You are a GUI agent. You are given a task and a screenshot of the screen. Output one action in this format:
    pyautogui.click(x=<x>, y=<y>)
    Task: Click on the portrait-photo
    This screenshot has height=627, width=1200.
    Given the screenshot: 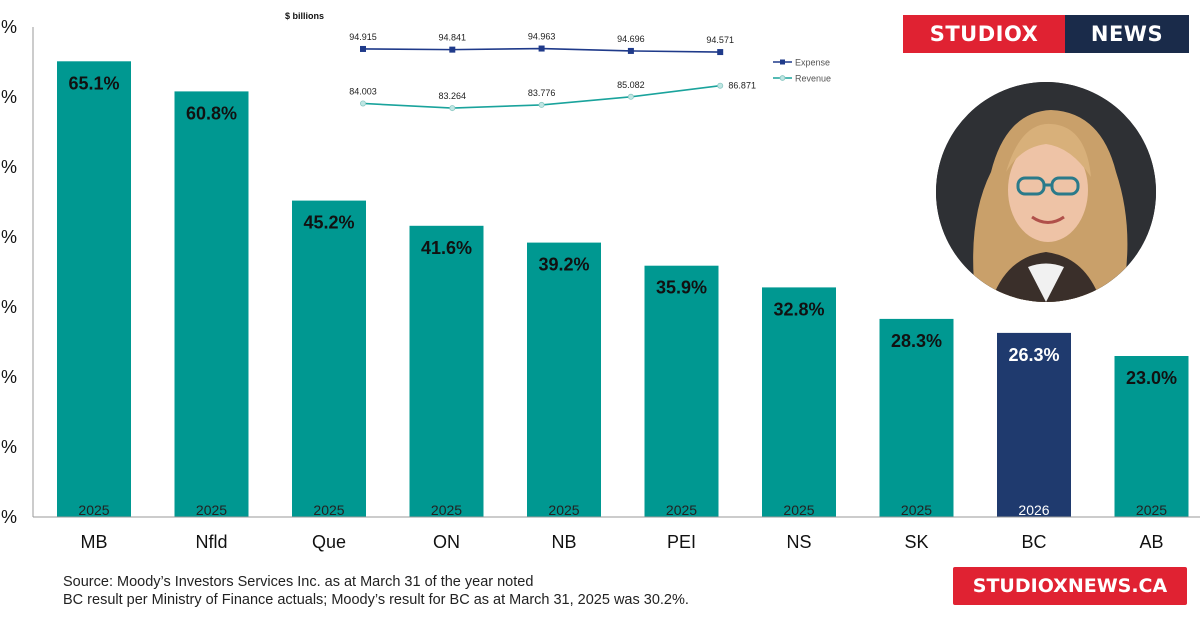 What is the action you would take?
    pyautogui.click(x=1046, y=192)
    